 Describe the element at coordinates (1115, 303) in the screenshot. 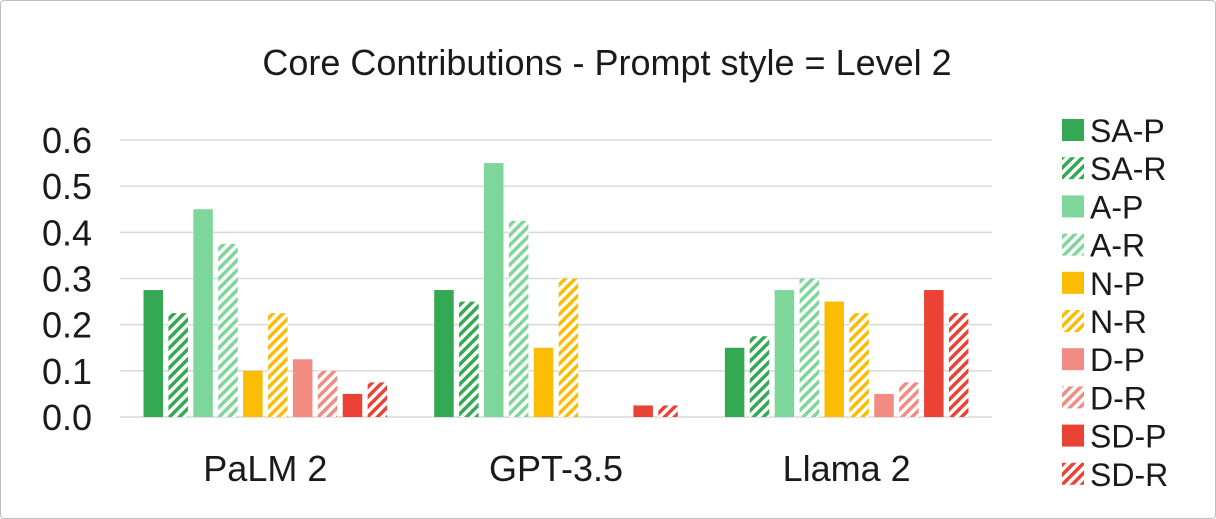

I see `legend: SA-PSA-RA-PA-RN-PN-RD-PD-RSD-PSD-R` at that location.